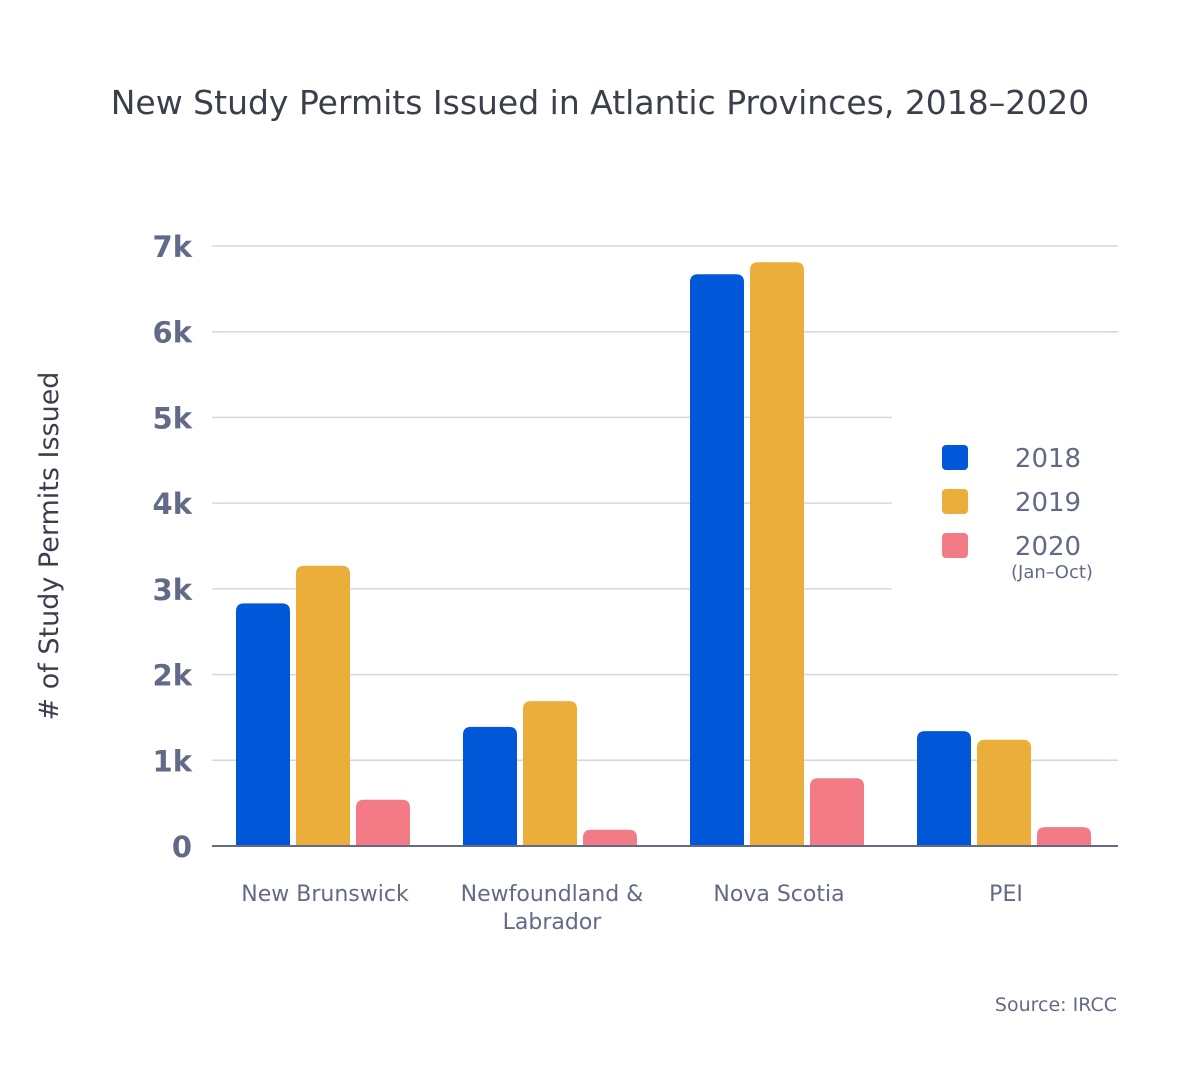  What do you see at coordinates (778, 894) in the screenshot?
I see `x-tick-label: Nova Scotia` at bounding box center [778, 894].